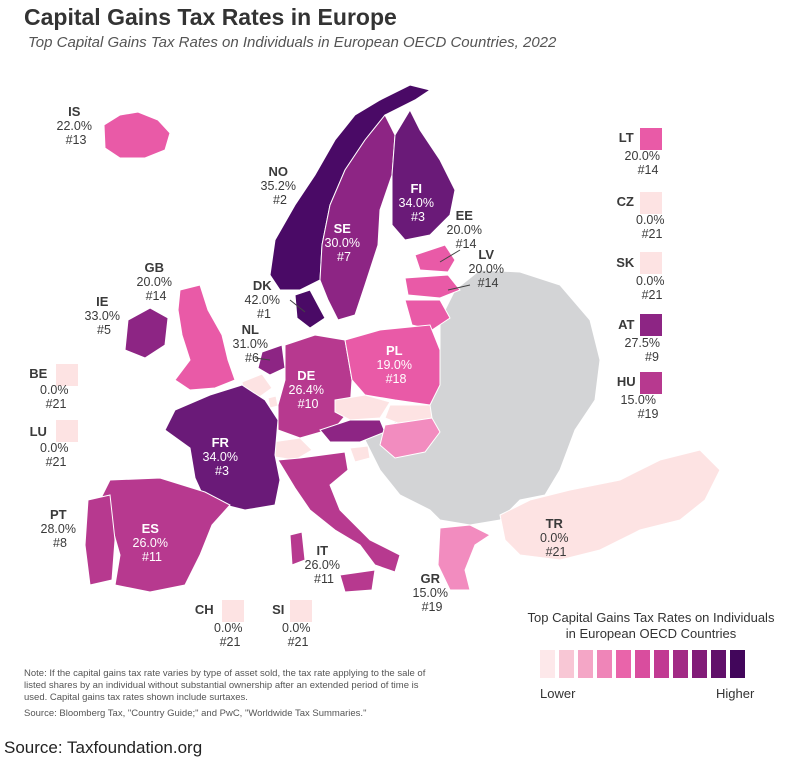 This screenshot has width=786, height=763. What do you see at coordinates (410, 438) in the screenshot?
I see `country-hu` at bounding box center [410, 438].